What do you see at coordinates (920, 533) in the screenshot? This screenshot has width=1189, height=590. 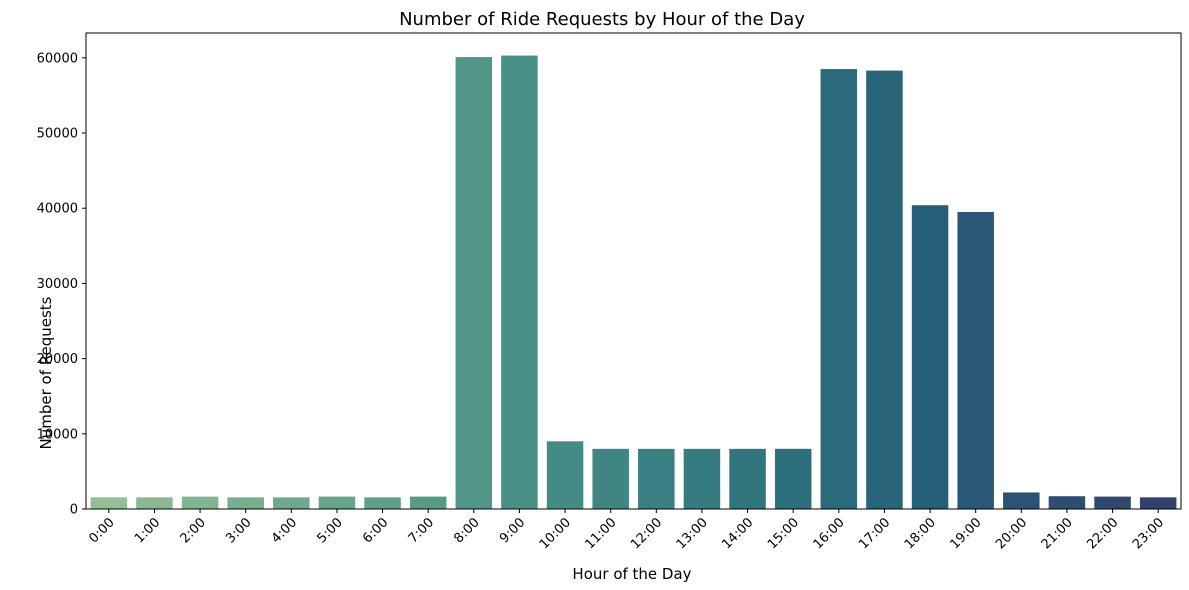 I see `x-tick-label: 18:00` at bounding box center [920, 533].